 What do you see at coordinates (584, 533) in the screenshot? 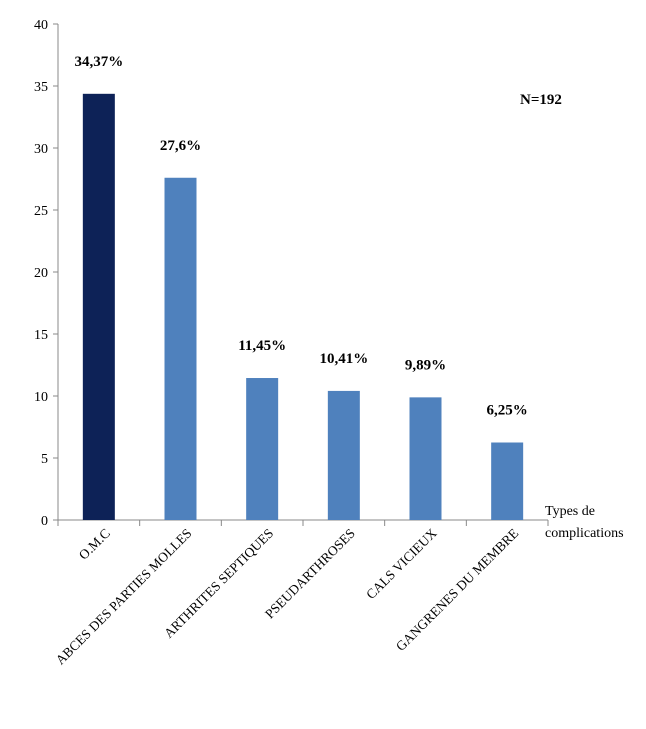
I see `x-axis-title-line2: complications` at bounding box center [584, 533].